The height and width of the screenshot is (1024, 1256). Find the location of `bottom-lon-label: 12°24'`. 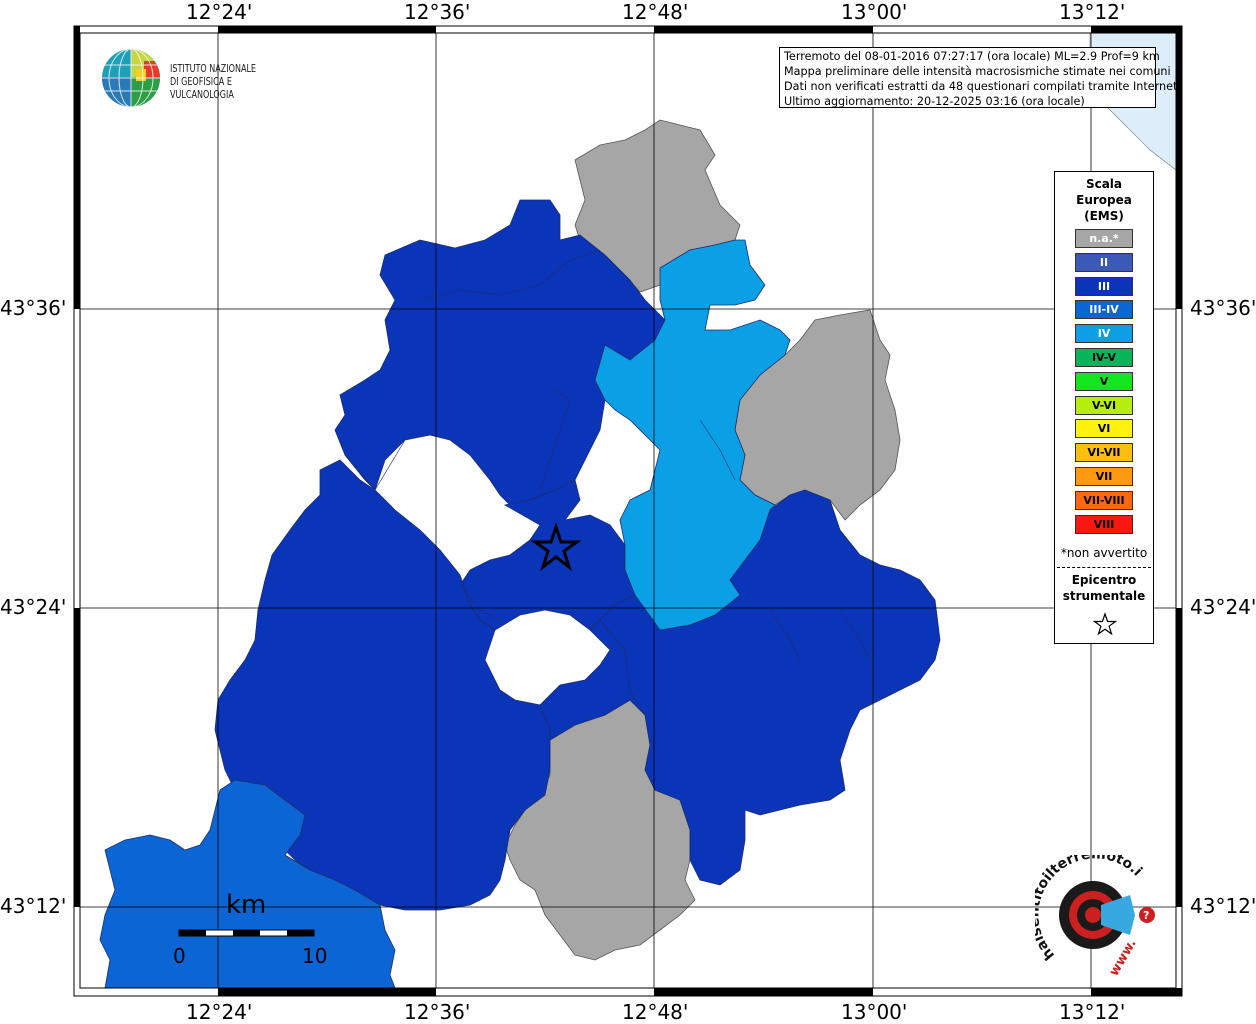

bottom-lon-label: 12°24' is located at coordinates (219, 1012).